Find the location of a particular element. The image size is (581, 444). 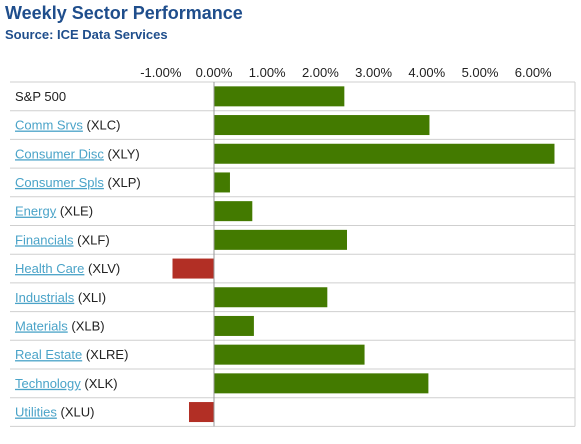

sector-link: Health Care is located at coordinates (49, 268).